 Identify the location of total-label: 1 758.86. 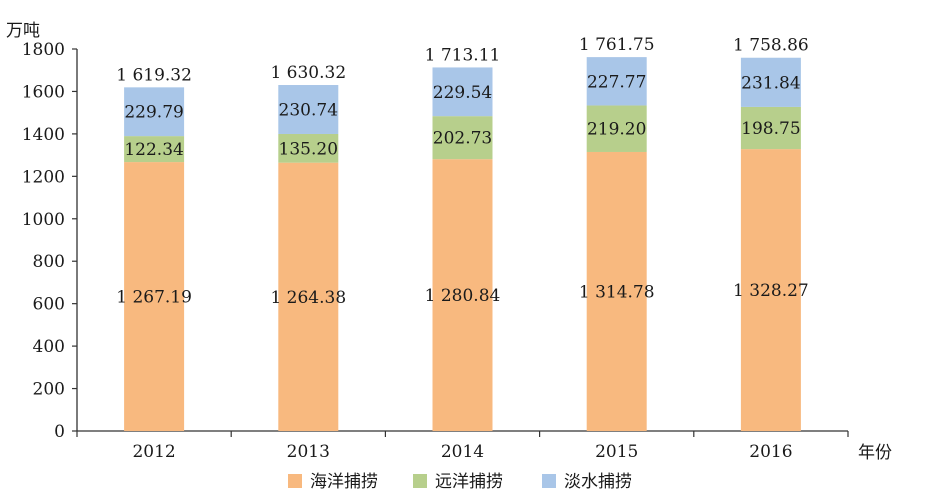
(771, 46).